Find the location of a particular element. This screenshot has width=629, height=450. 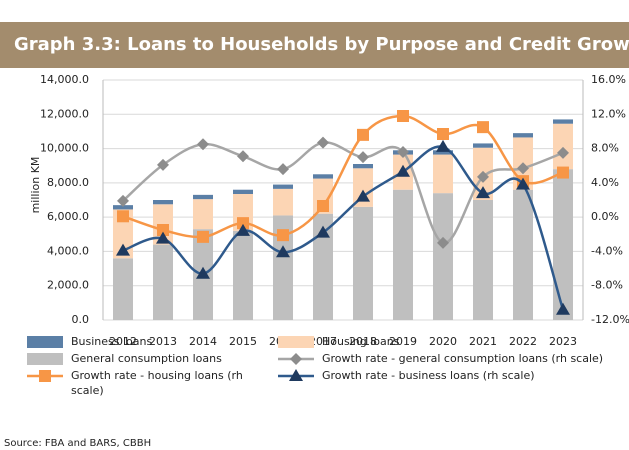

x-tick-label: 2020 is located at coordinates (443, 341).